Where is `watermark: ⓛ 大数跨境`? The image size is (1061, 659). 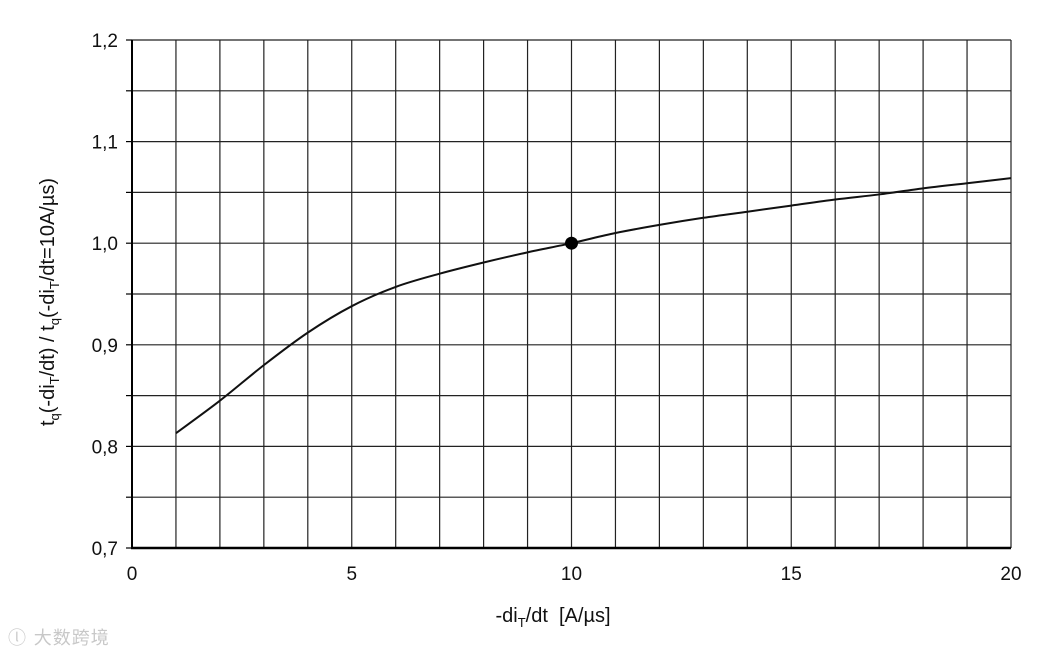 watermark: ⓛ 大数跨境 is located at coordinates (59, 637).